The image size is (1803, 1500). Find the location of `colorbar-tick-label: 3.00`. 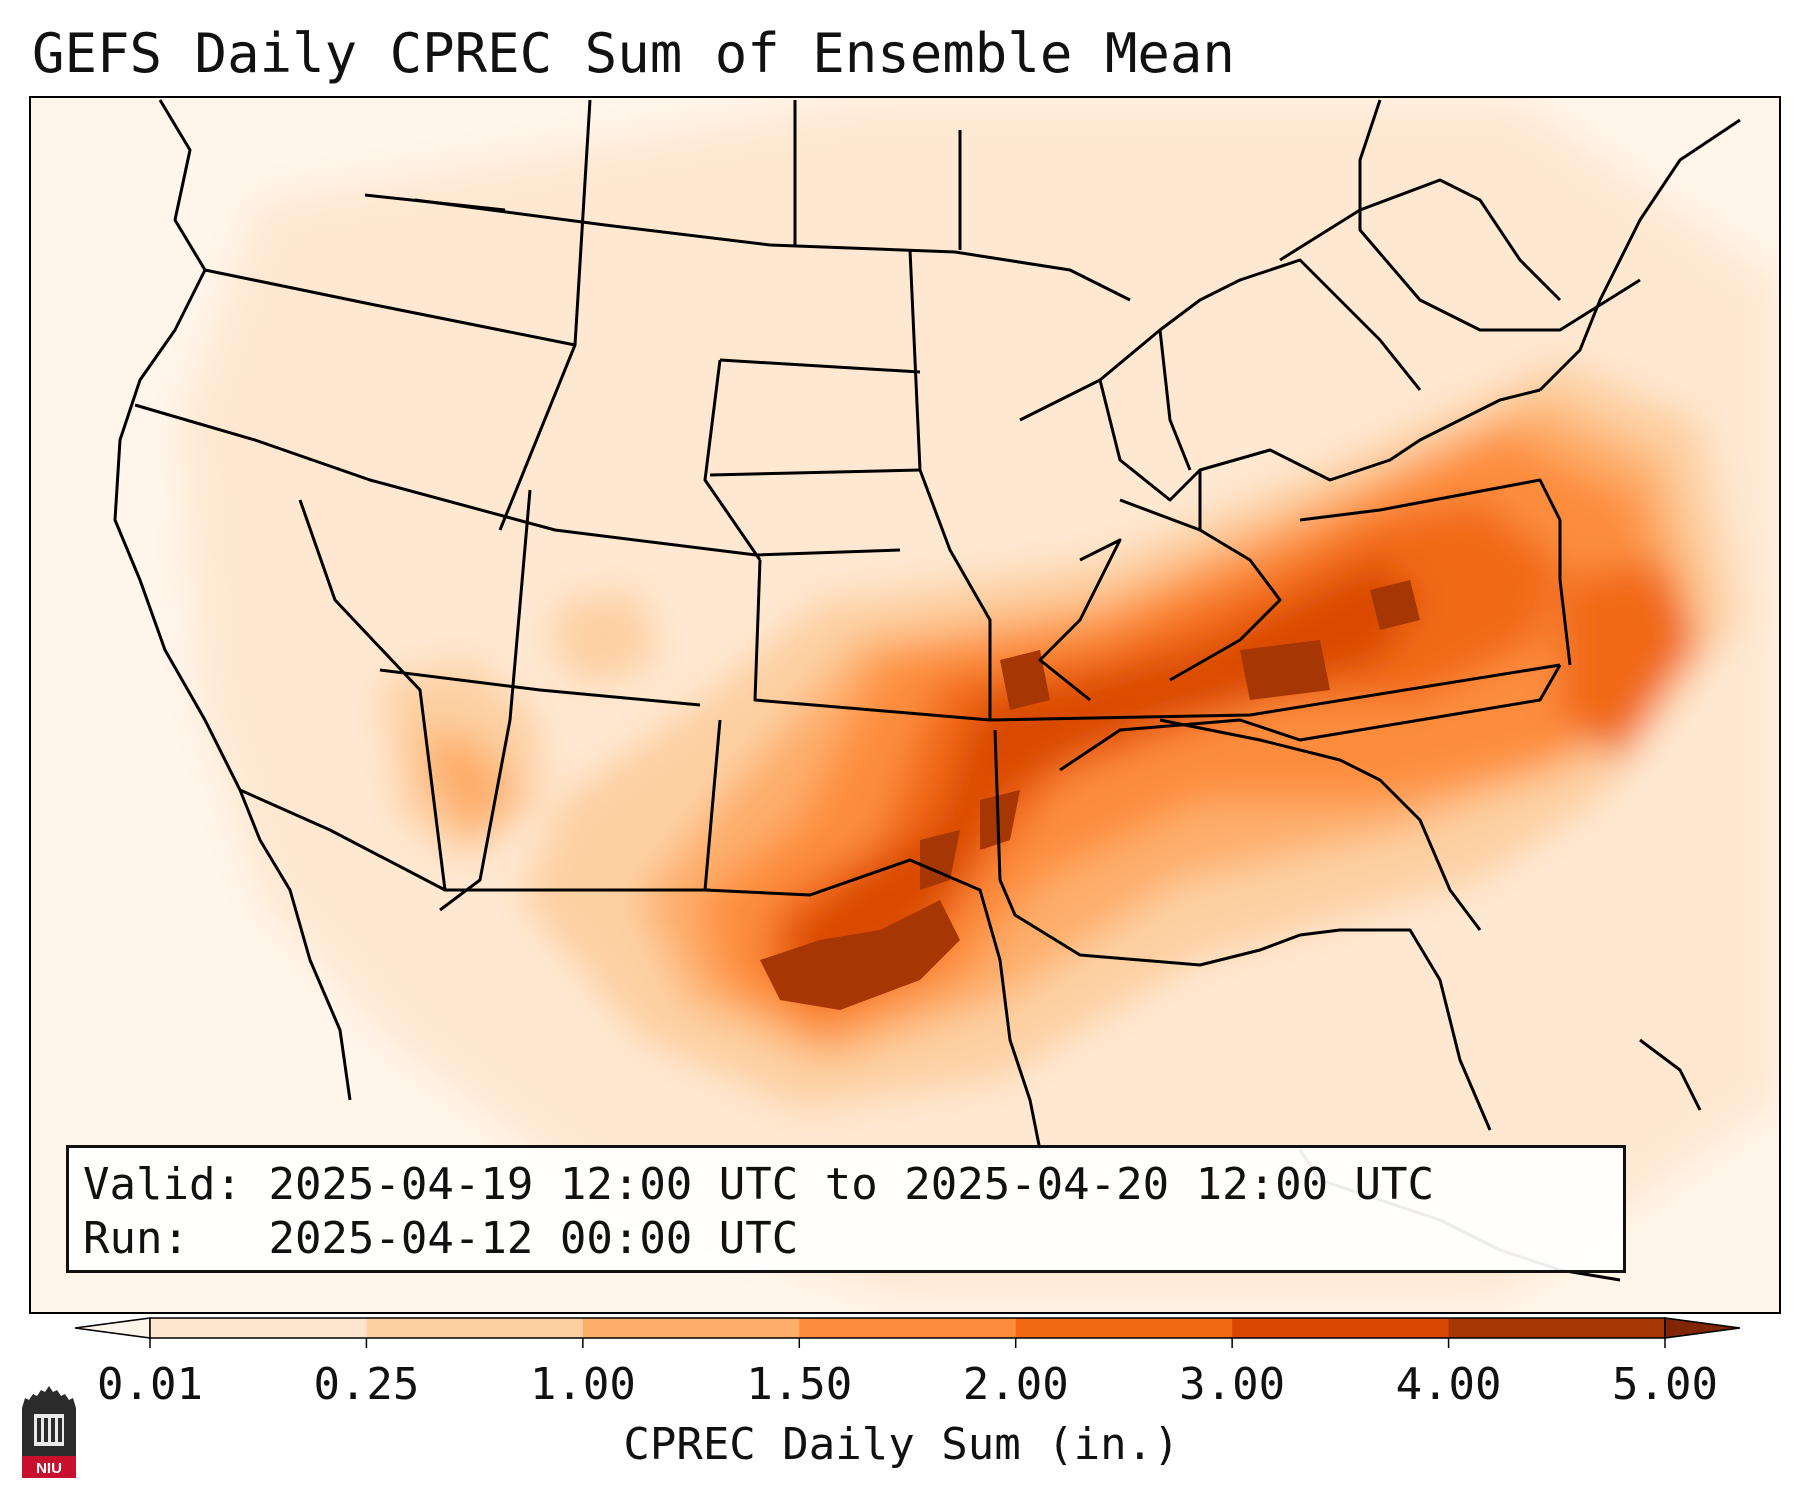

colorbar-tick-label: 3.00 is located at coordinates (1232, 1384).